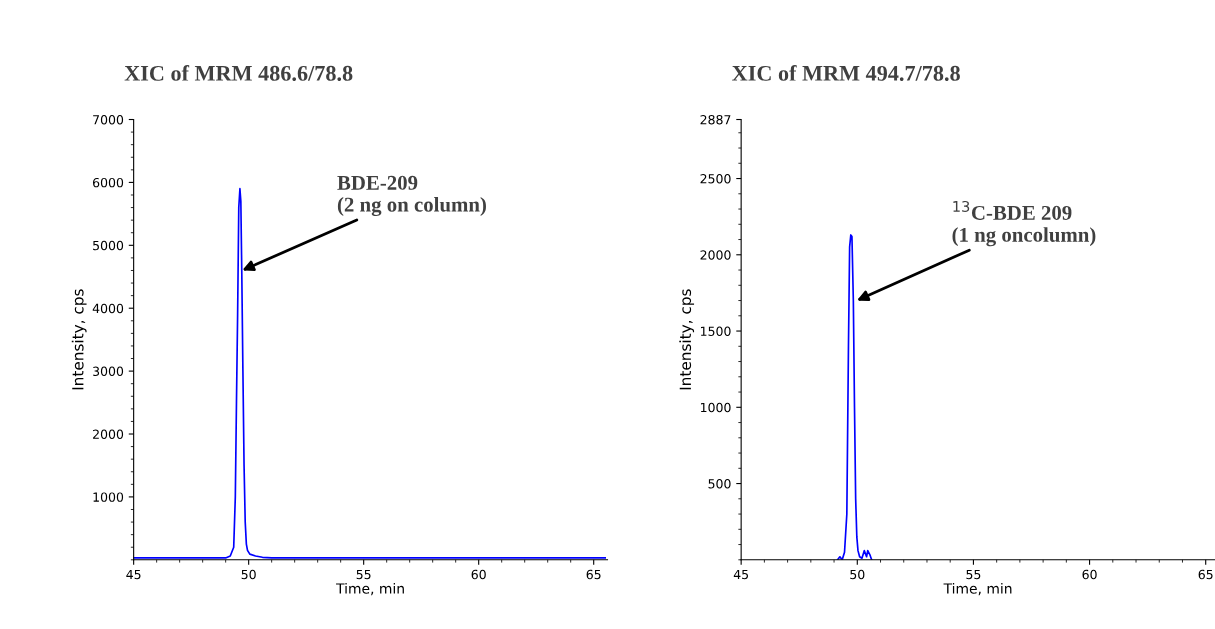 This screenshot has height=629, width=1215. What do you see at coordinates (108, 119) in the screenshot?
I see `y-tick-label: 7000` at bounding box center [108, 119].